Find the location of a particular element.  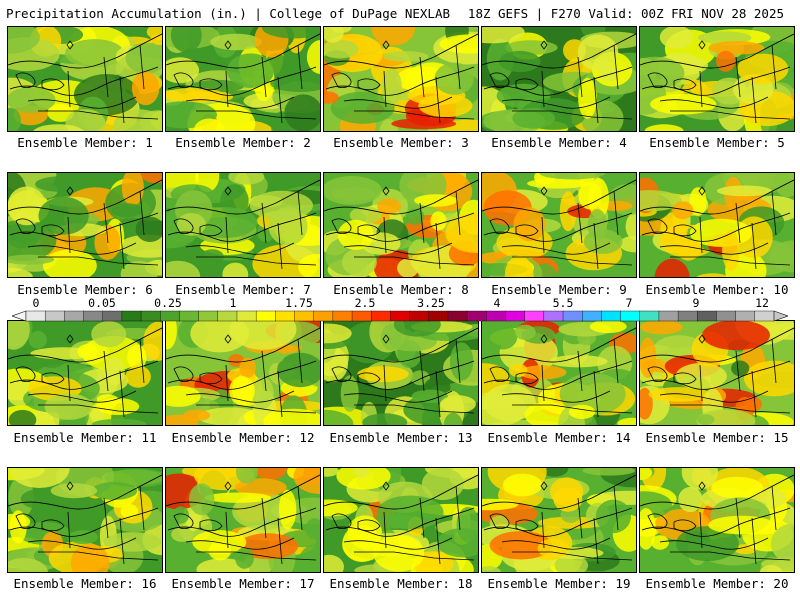

member-caption: Ensemble Member: 2 is located at coordinates (243, 142).